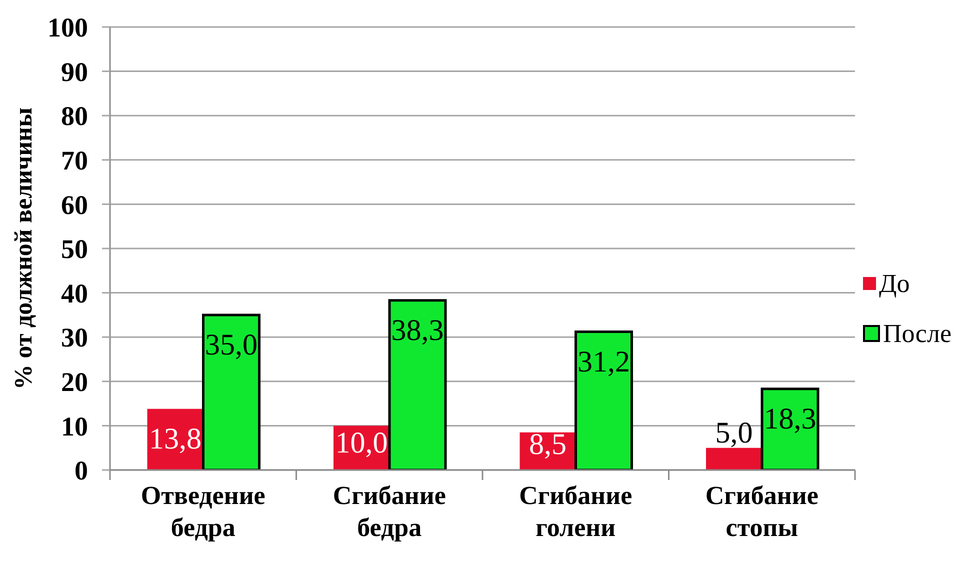  What do you see at coordinates (575, 511) in the screenshot?
I see `x-tick-label: Сгибание голени` at bounding box center [575, 511].